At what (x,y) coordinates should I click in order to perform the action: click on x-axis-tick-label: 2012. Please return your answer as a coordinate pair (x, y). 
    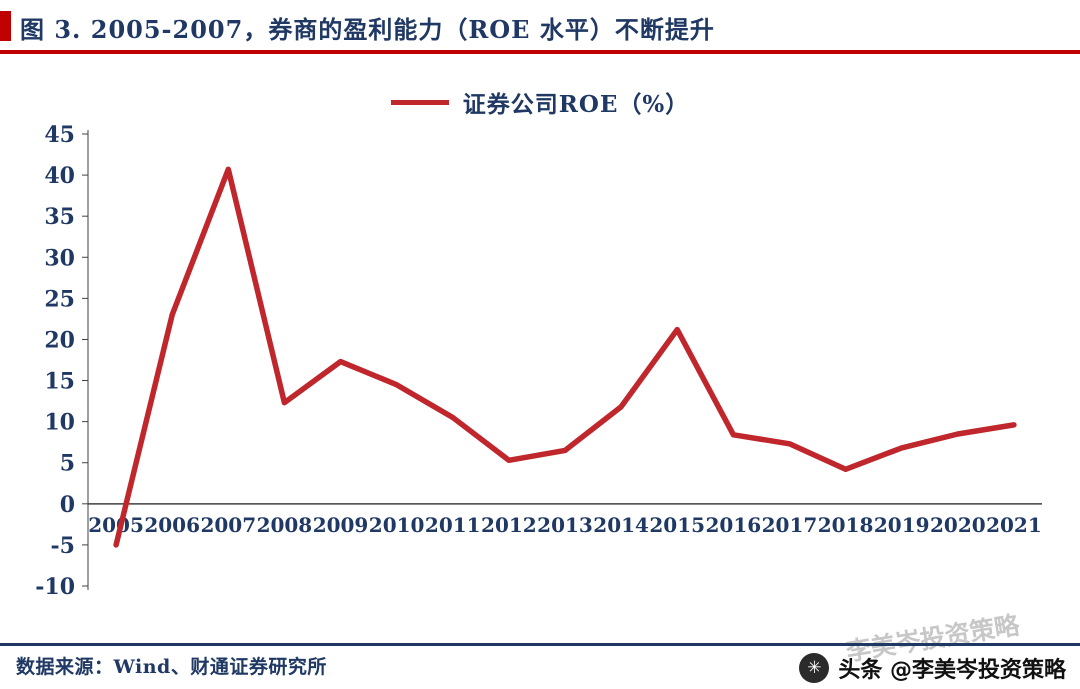
    Looking at the image, I should click on (509, 525).